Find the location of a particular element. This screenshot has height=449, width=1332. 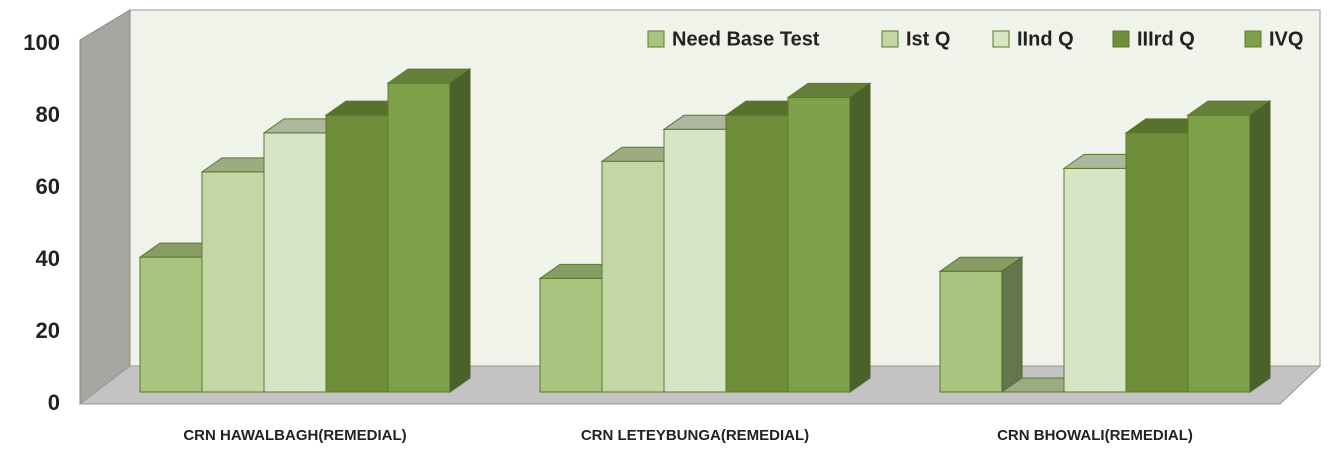

legend-label: IInd Q is located at coordinates (1045, 39).